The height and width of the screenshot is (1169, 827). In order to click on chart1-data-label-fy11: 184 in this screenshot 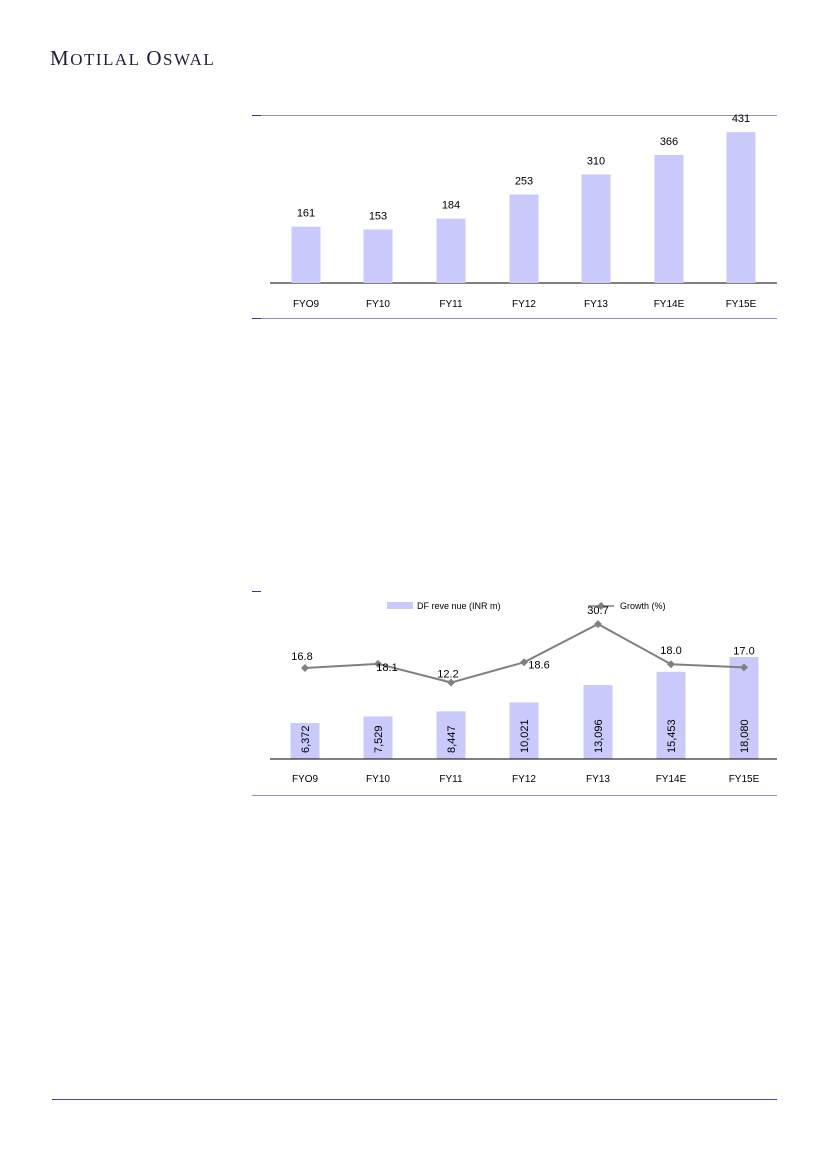, I will do `click(451, 206)`.